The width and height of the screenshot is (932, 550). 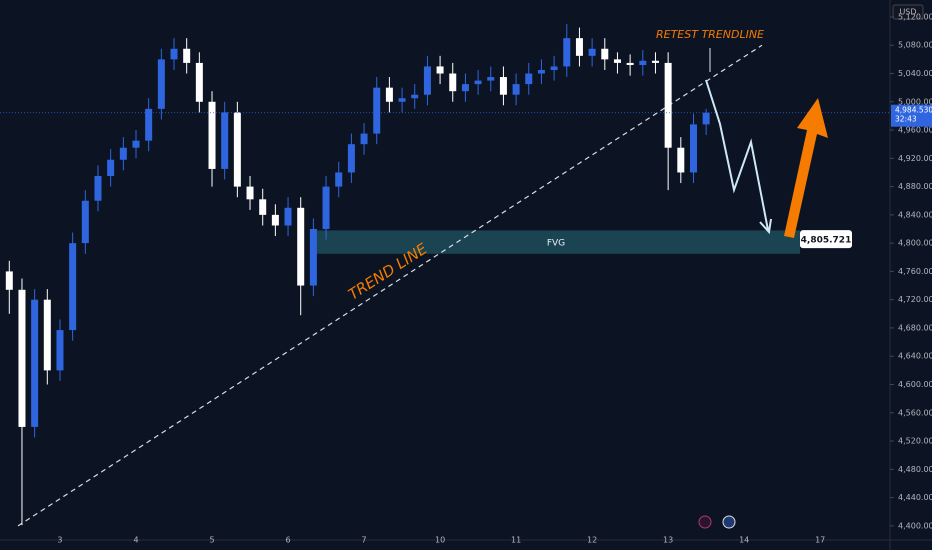 I want to click on last-price-box, so click(x=911, y=115).